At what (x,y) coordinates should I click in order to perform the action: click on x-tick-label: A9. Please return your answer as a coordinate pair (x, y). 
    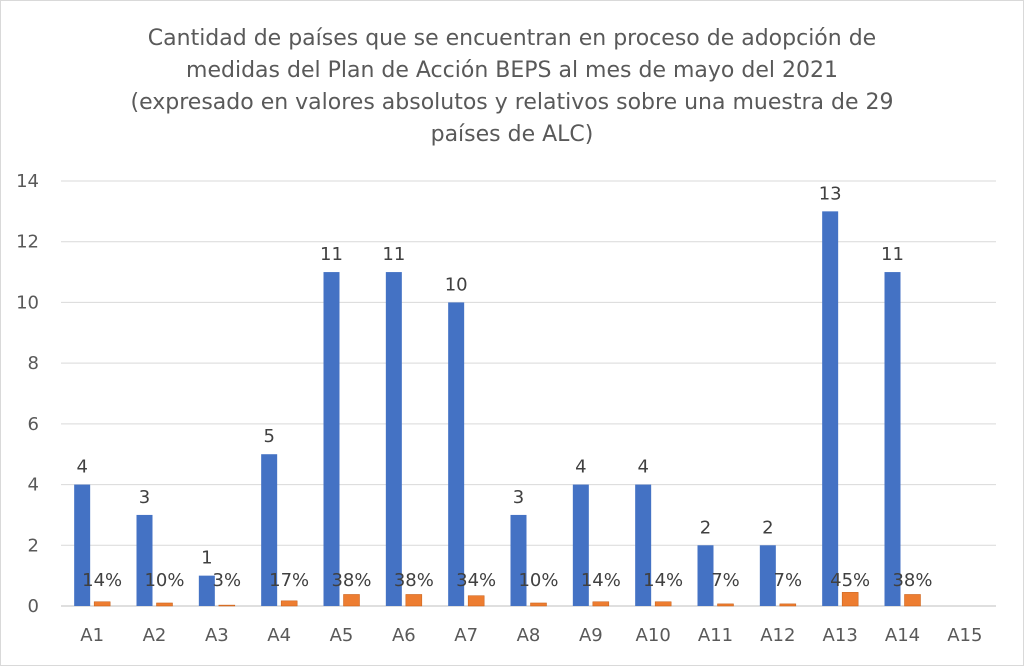
    Looking at the image, I should click on (591, 635).